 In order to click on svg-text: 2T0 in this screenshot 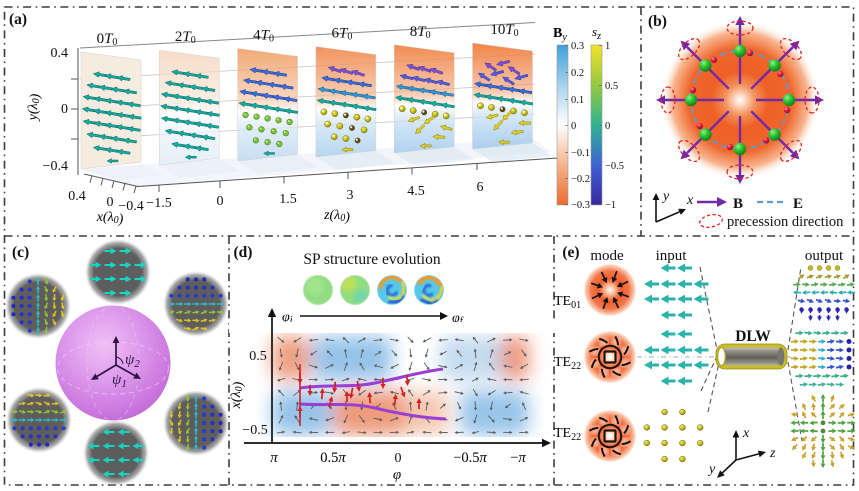, I will do `click(185, 37)`.